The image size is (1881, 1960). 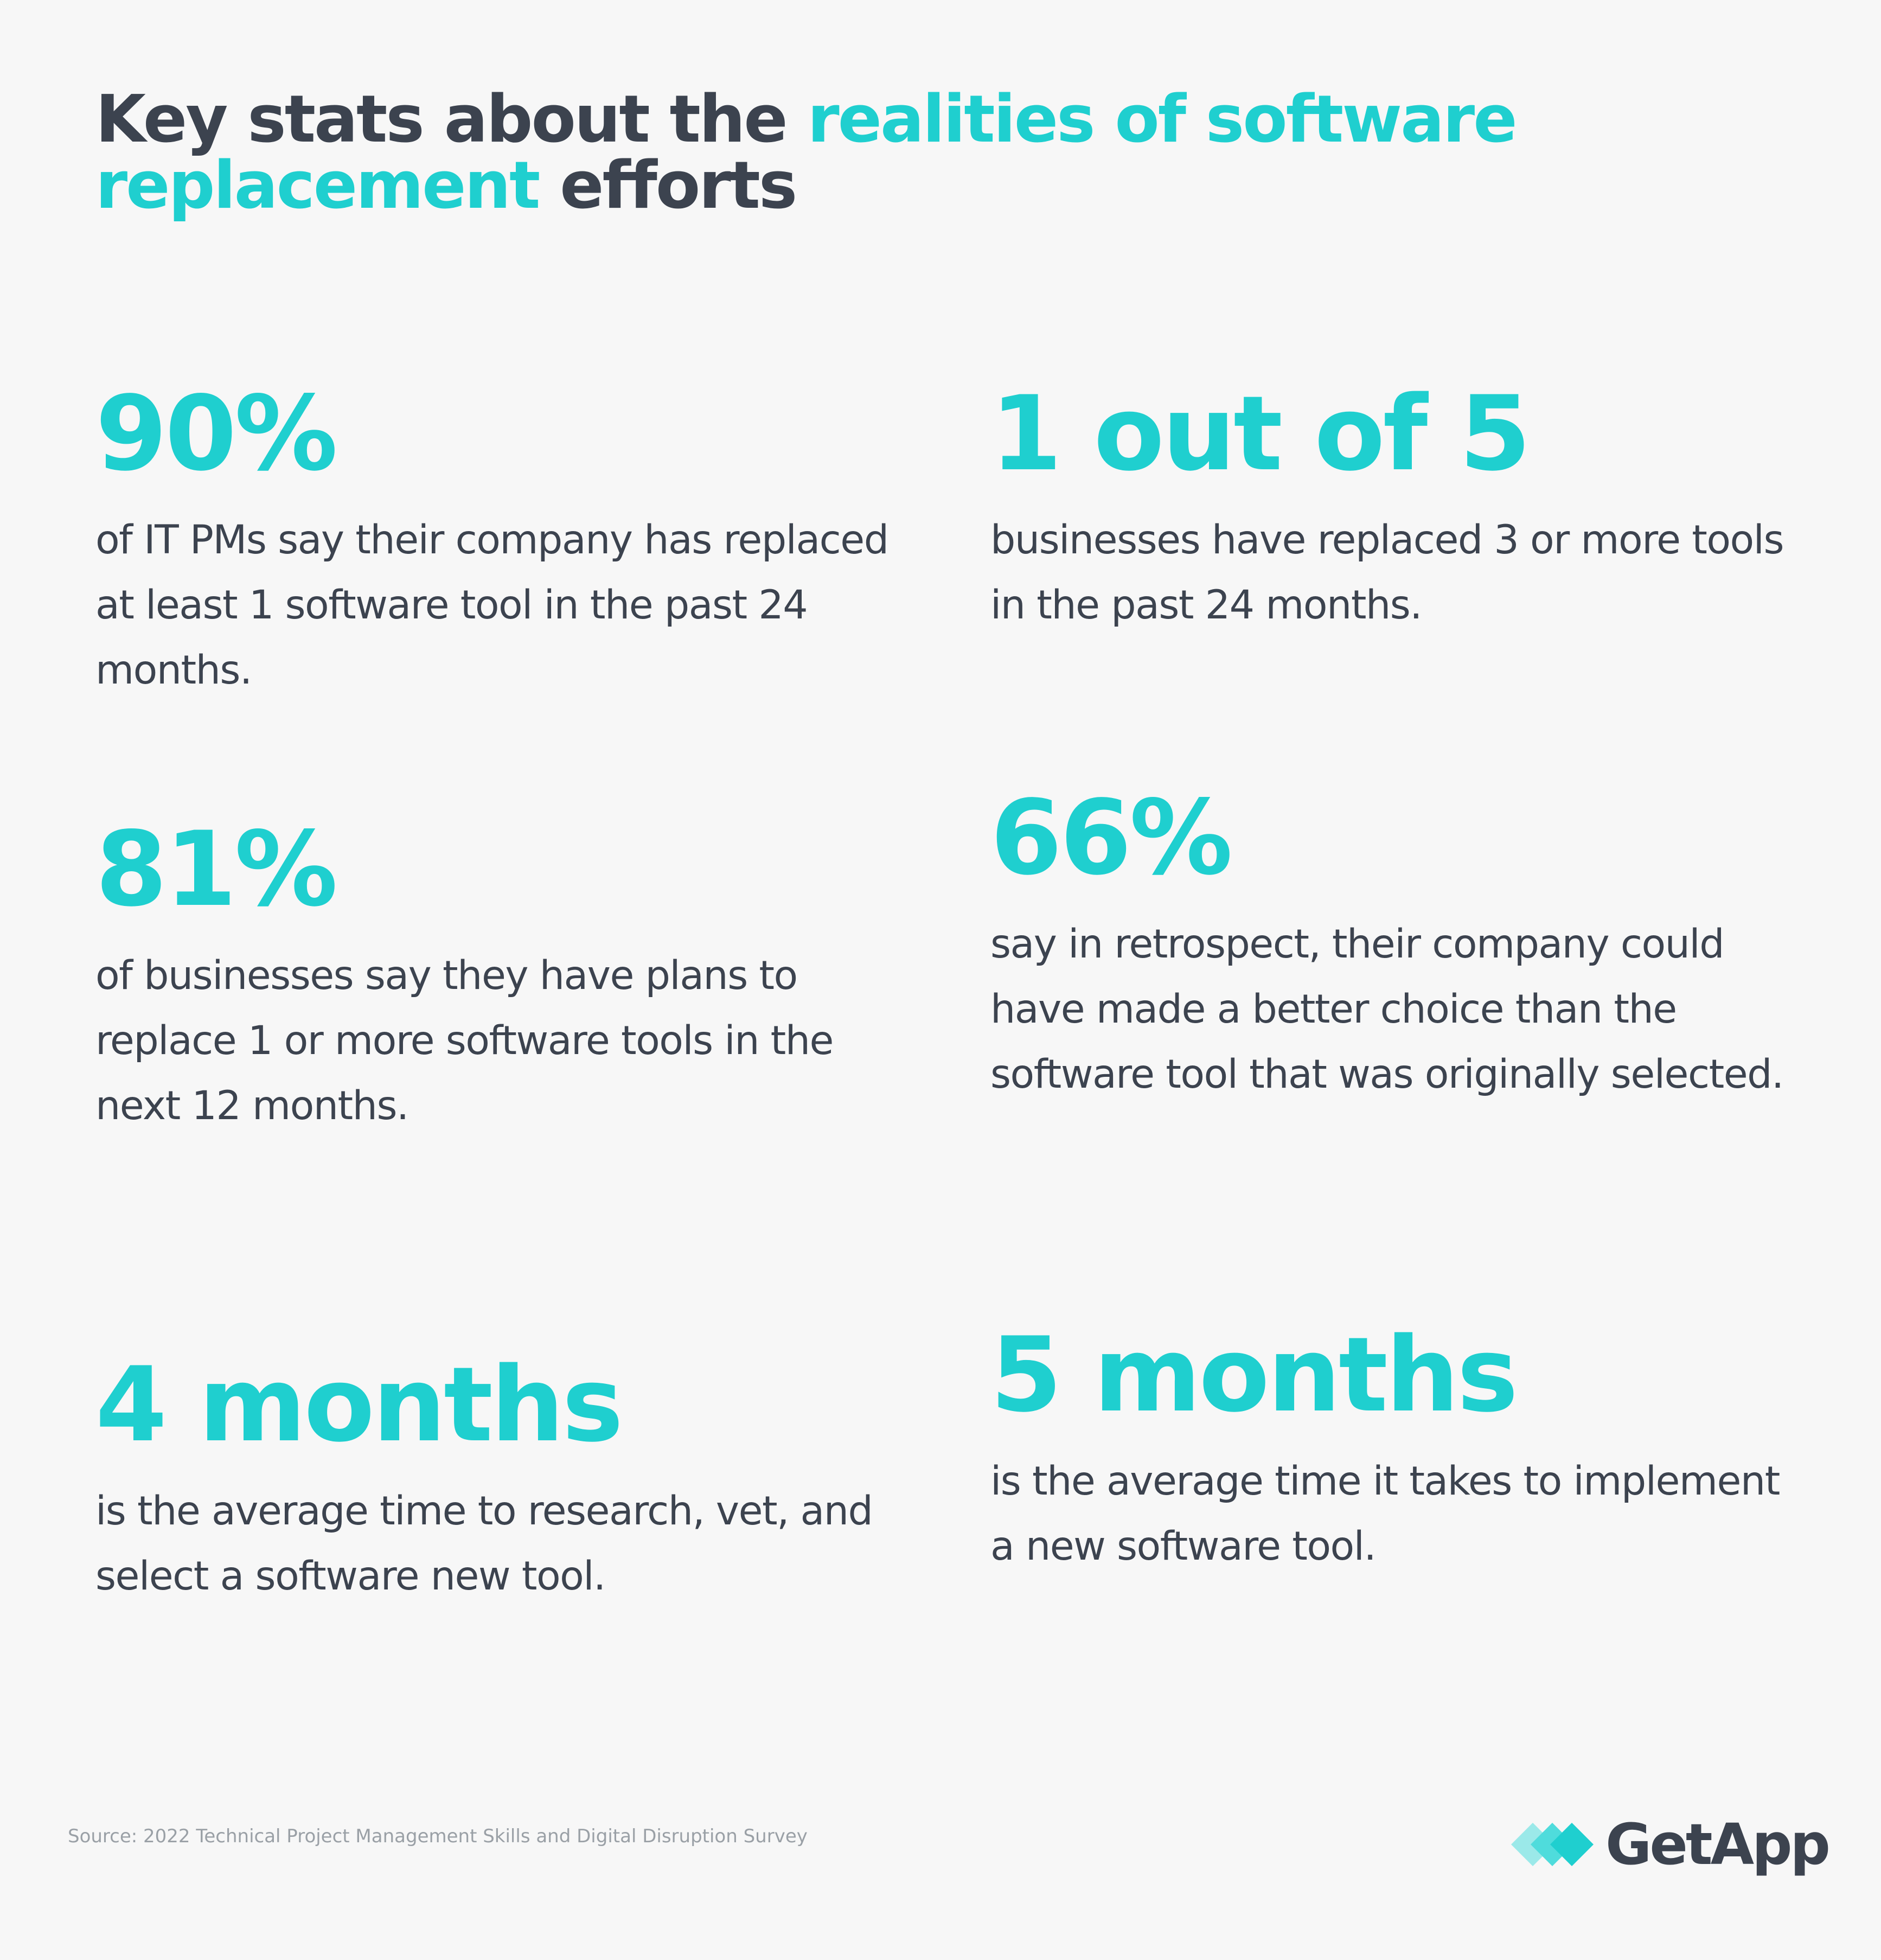 What do you see at coordinates (359, 1405) in the screenshot?
I see `stat-value: 4 months` at bounding box center [359, 1405].